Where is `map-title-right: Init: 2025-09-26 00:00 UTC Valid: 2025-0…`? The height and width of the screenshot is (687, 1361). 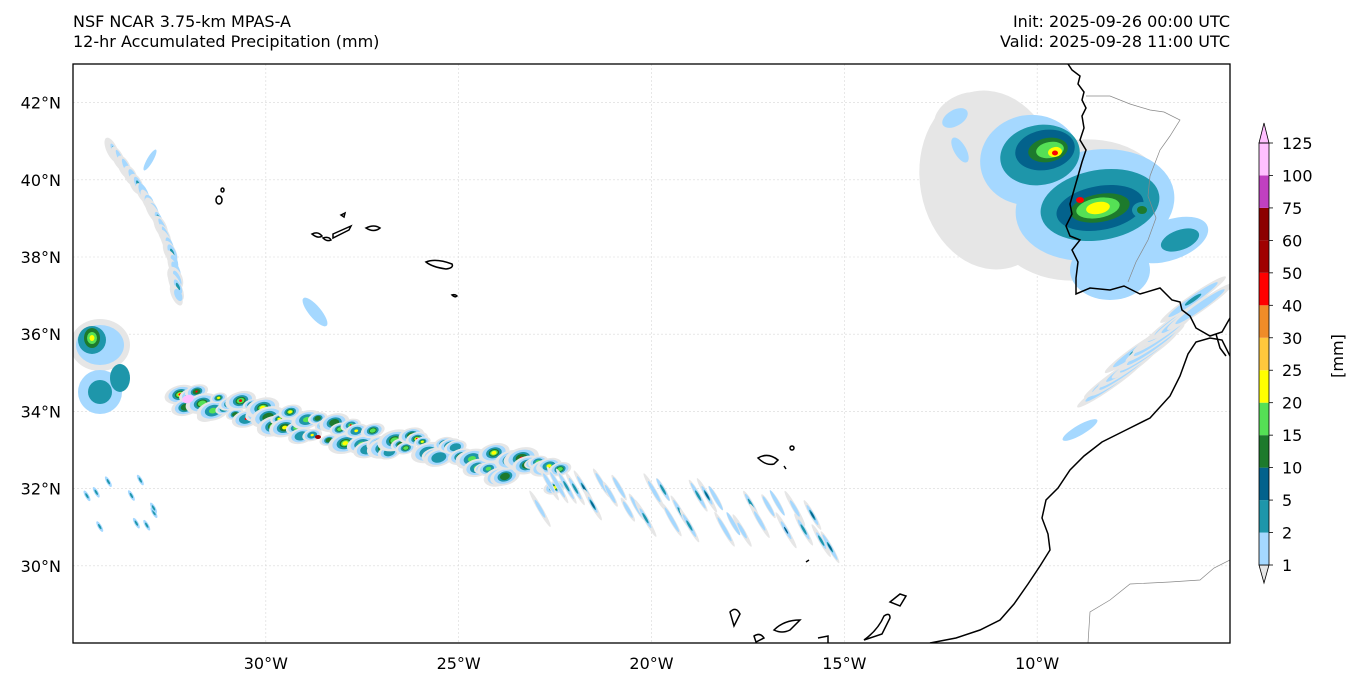
map-title-right: Init: 2025-09-26 00:00 UTC Valid: 2025-0… is located at coordinates (1115, 32).